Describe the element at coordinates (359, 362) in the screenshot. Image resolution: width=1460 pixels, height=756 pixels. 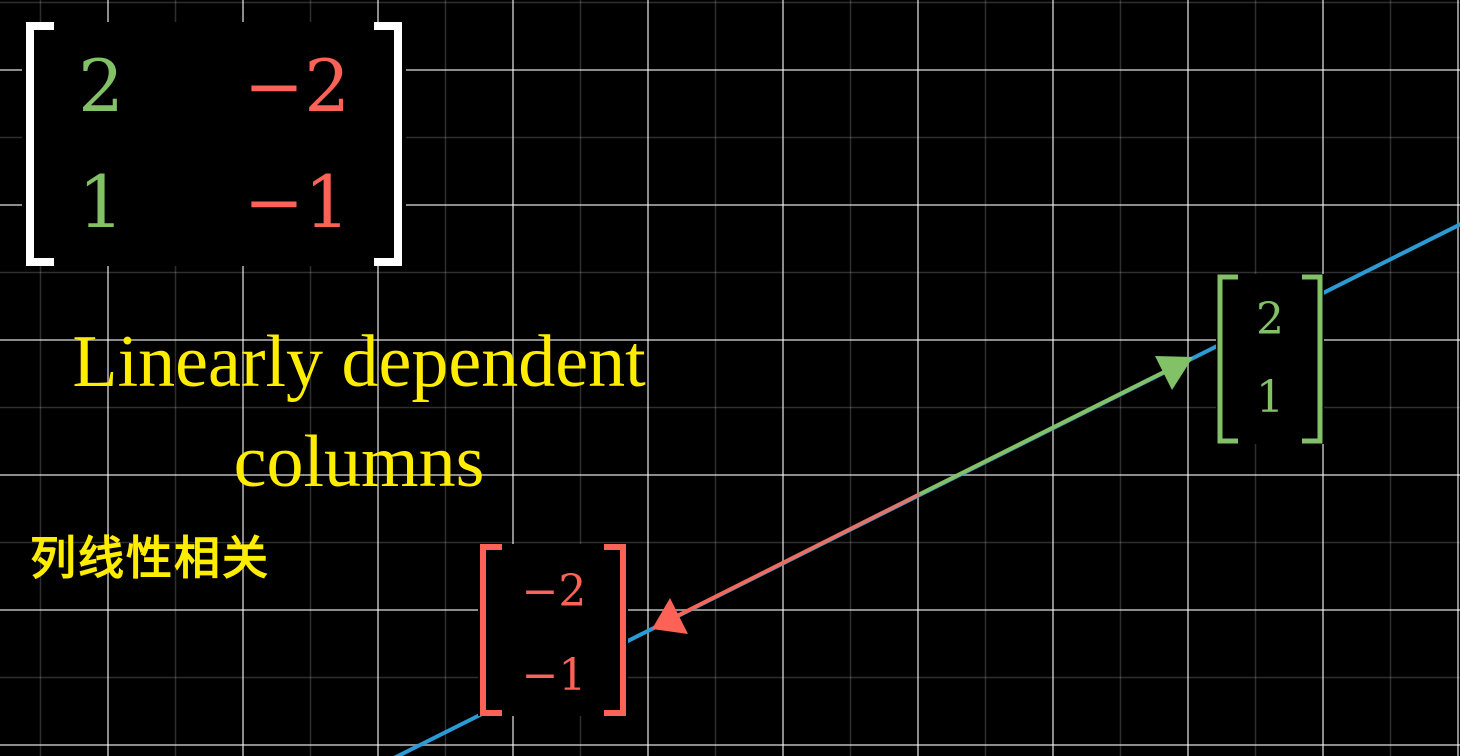
I see `caption-line-1: Linearly dependent` at that location.